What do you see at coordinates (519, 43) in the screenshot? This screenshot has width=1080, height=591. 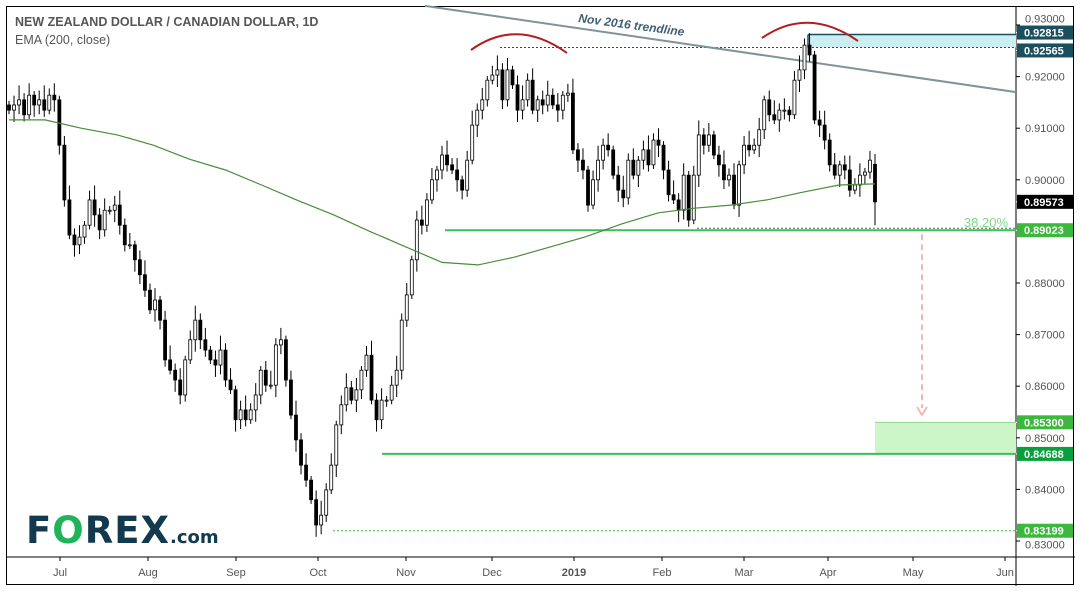 I see `head-arc-left` at bounding box center [519, 43].